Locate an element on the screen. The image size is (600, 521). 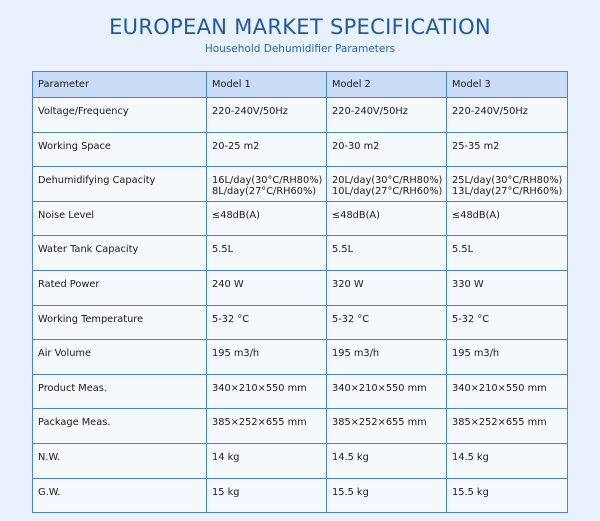
table-row: Noise Level ≤48dB(A) ≤48dB(A) ≤48dB(A) is located at coordinates (300, 218).